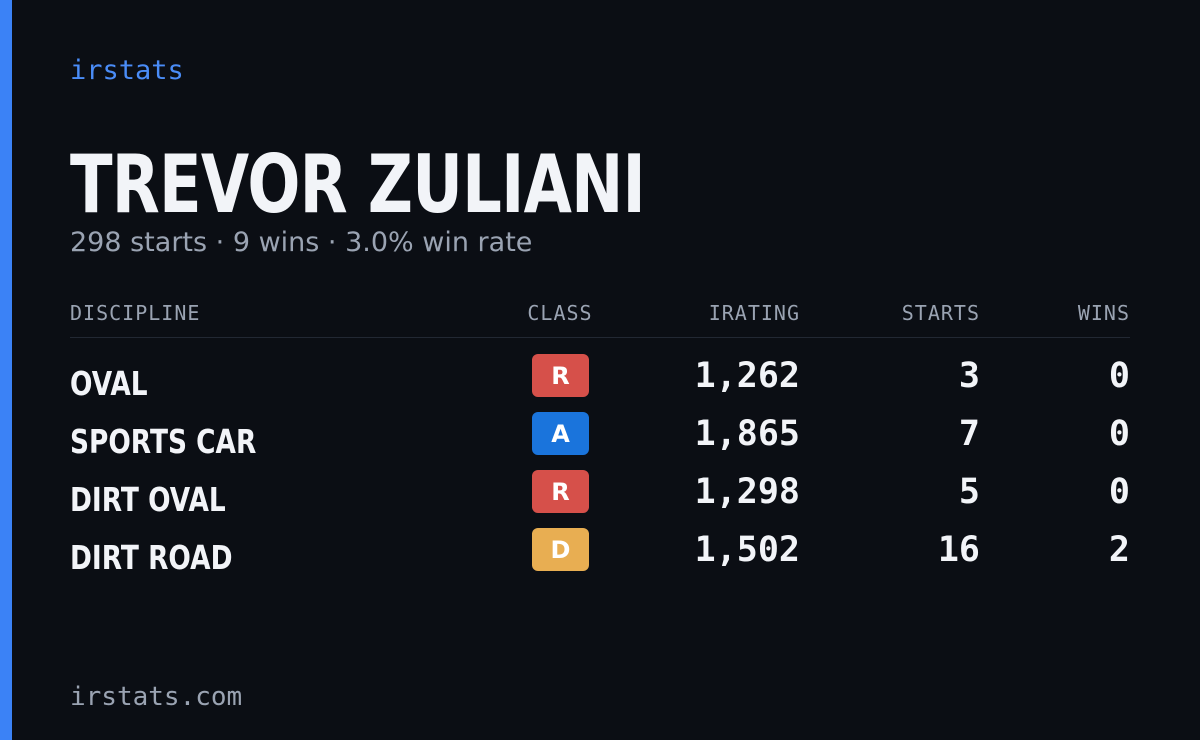 Image resolution: width=1200 pixels, height=740 pixels. I want to click on starts: 3, so click(969, 376).